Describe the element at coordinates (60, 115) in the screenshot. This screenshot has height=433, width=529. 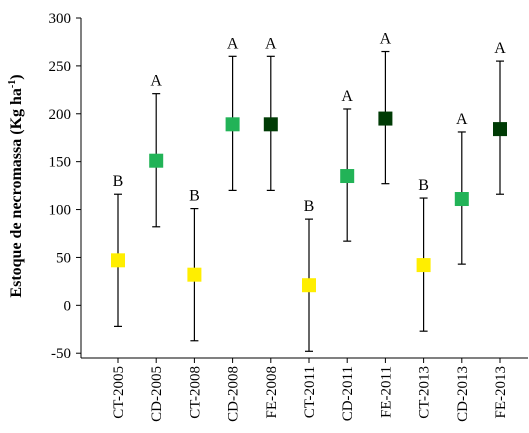
I see `y-tick-label: 200` at that location.